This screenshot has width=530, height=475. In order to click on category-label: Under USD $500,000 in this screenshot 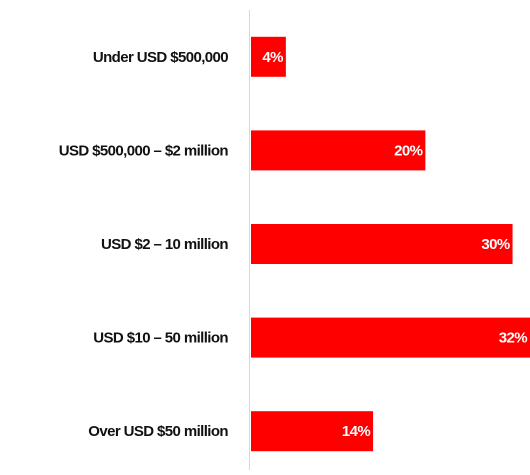, I will do `click(160, 57)`.